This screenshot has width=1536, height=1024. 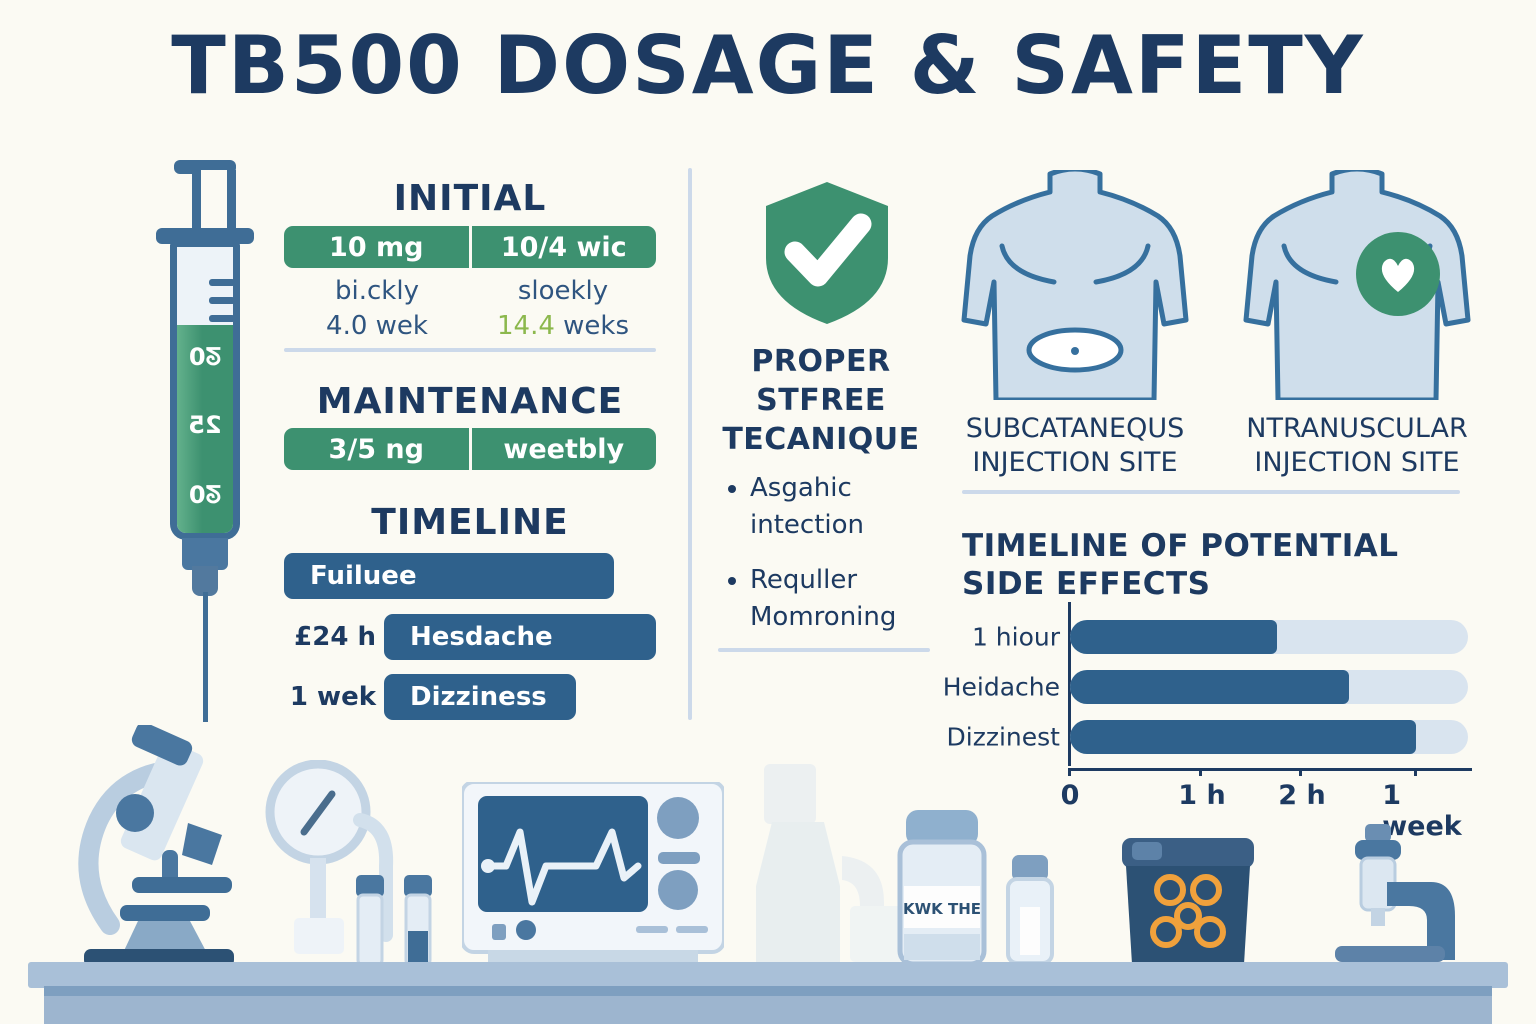 What do you see at coordinates (690, 444) in the screenshot?
I see `vertical-divider-main` at bounding box center [690, 444].